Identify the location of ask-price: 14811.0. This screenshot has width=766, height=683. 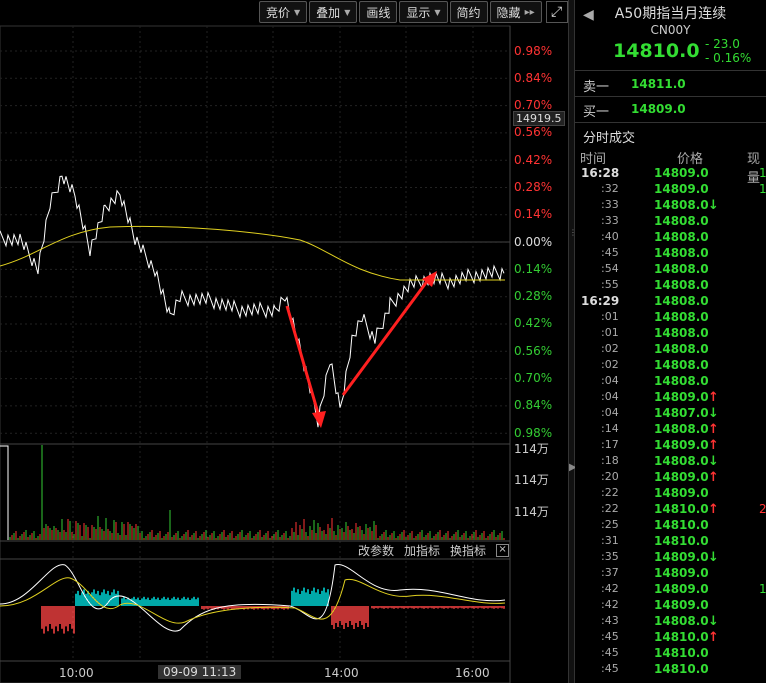
(658, 84).